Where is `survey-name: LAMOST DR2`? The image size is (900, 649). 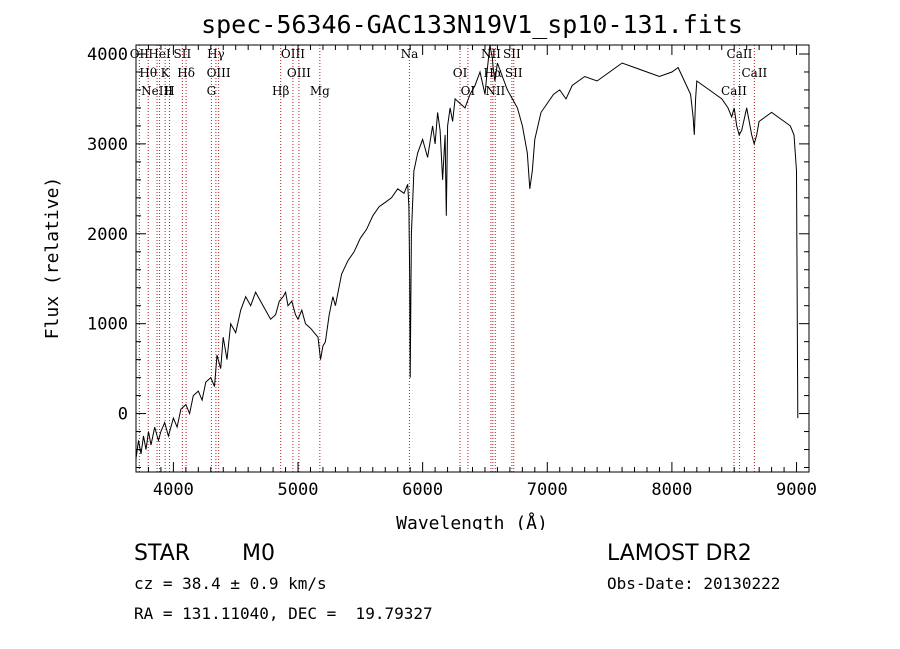
survey-name: LAMOST DR2 is located at coordinates (679, 553).